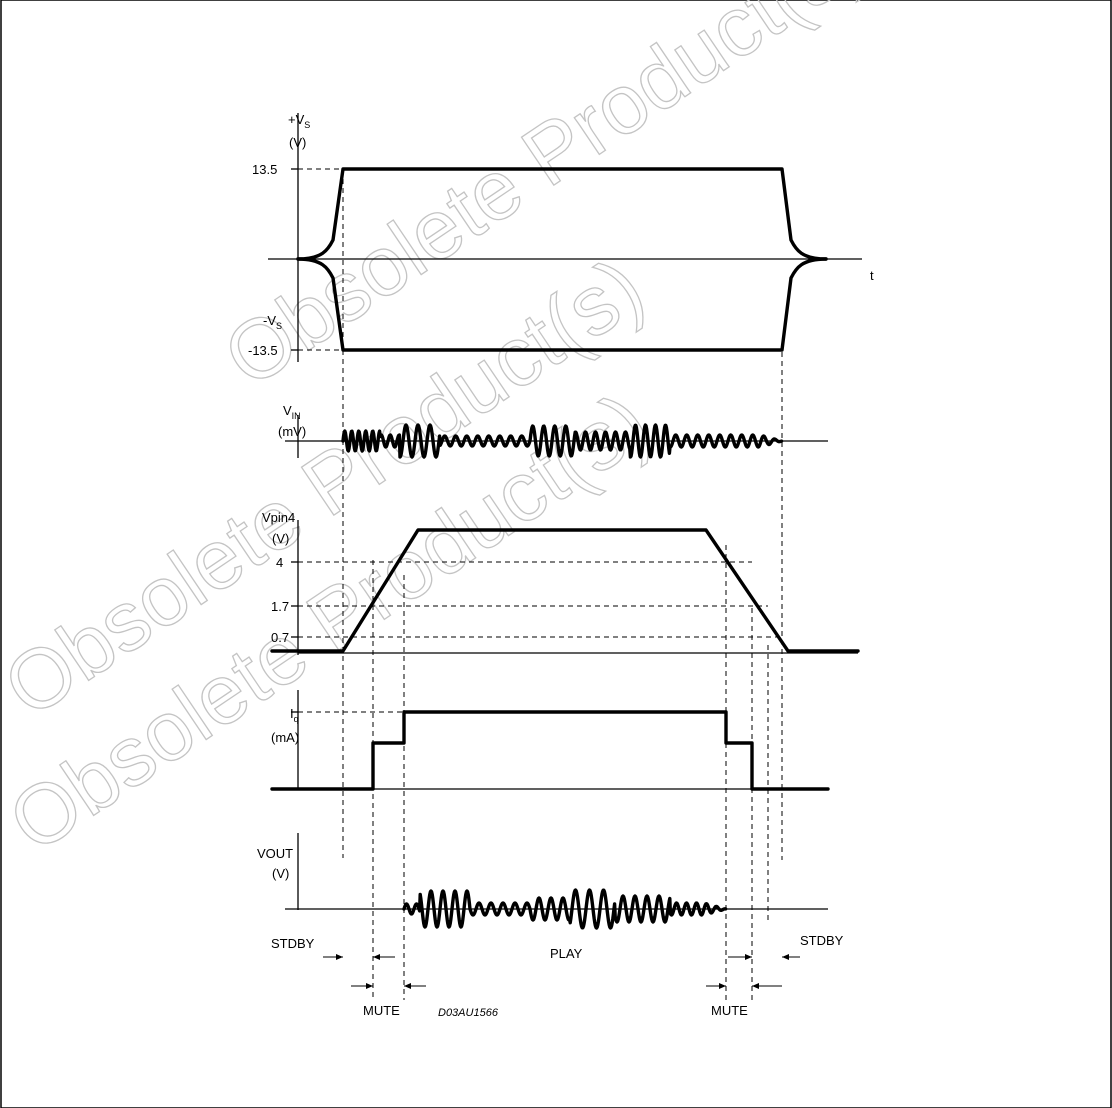  I want to click on label-stdby-left: STDBY, so click(293, 943).